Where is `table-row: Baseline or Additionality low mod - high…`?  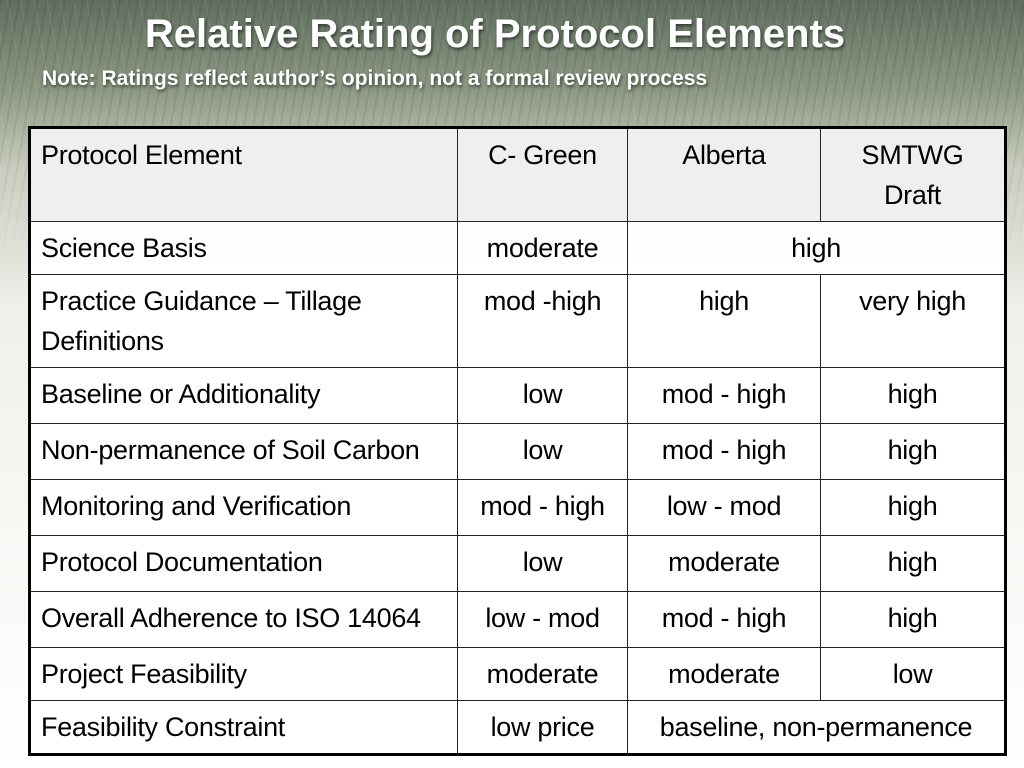
table-row: Baseline or Additionality low mod - high… is located at coordinates (517, 395).